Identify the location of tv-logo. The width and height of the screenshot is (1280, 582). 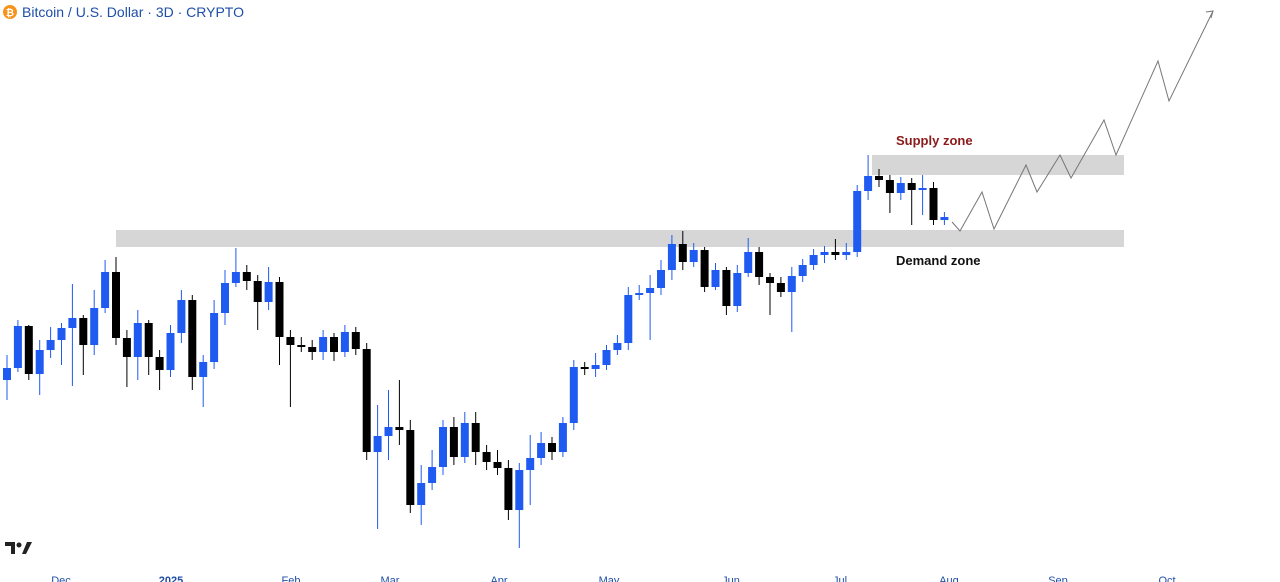
(18, 548).